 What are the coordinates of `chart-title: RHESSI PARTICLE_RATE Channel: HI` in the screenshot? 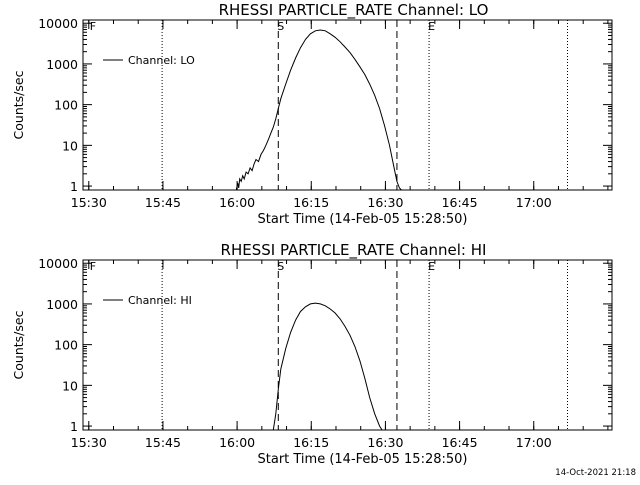 It's located at (354, 250).